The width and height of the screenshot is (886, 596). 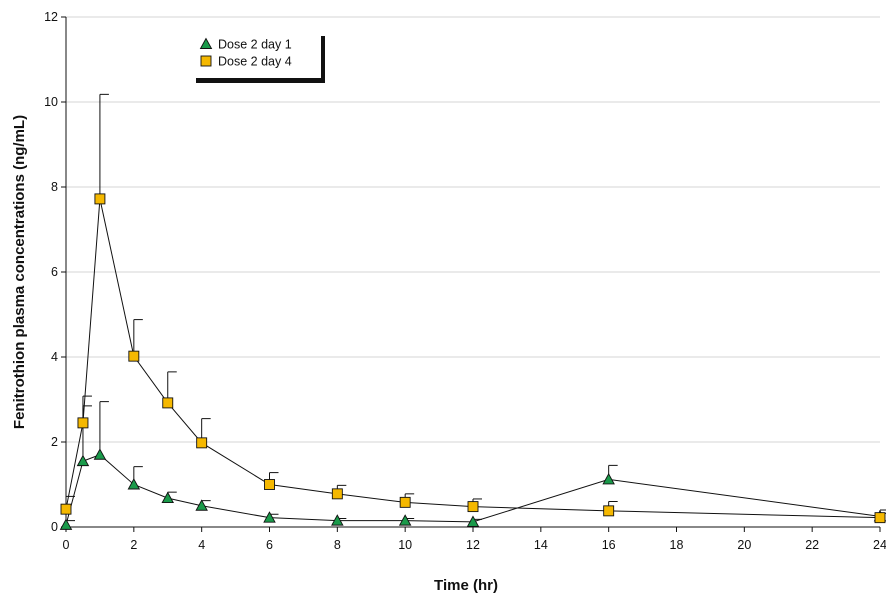 What do you see at coordinates (66, 545) in the screenshot?
I see `x-tick-label: 0` at bounding box center [66, 545].